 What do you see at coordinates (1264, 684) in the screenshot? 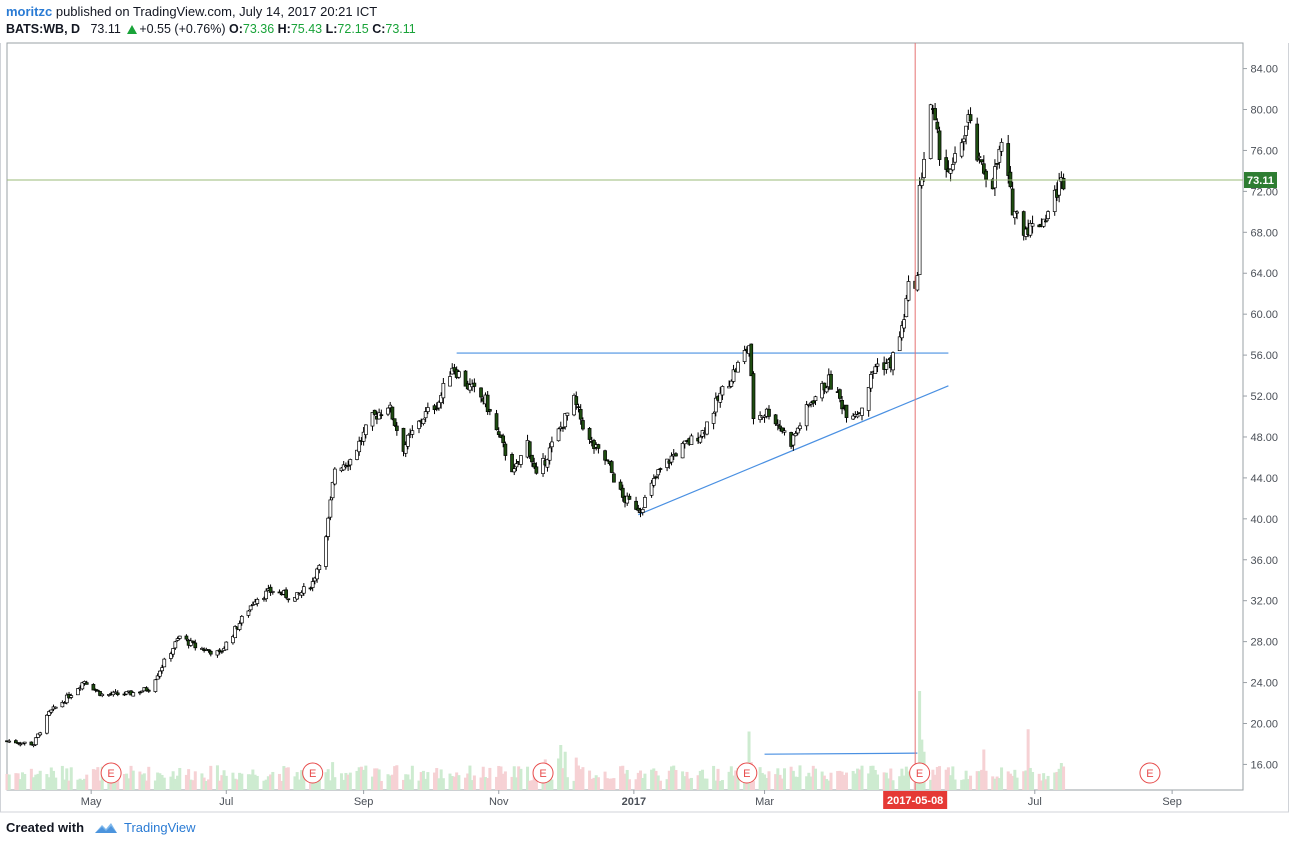
I see `price-tick-label: 24.00` at bounding box center [1264, 684].